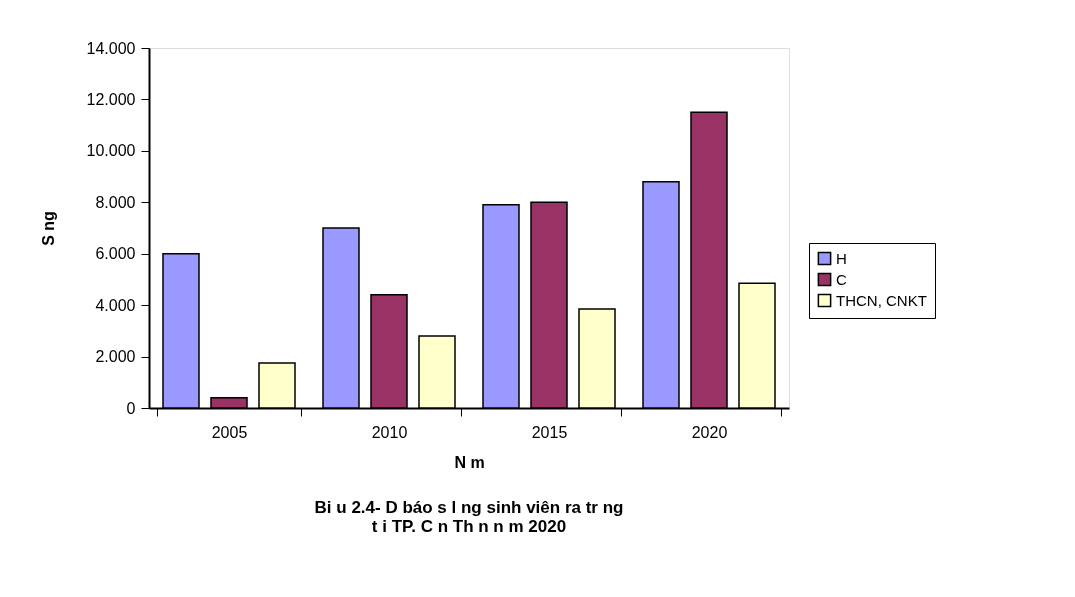 This screenshot has width=1075, height=597. I want to click on x-tick-label: 2010, so click(389, 432).